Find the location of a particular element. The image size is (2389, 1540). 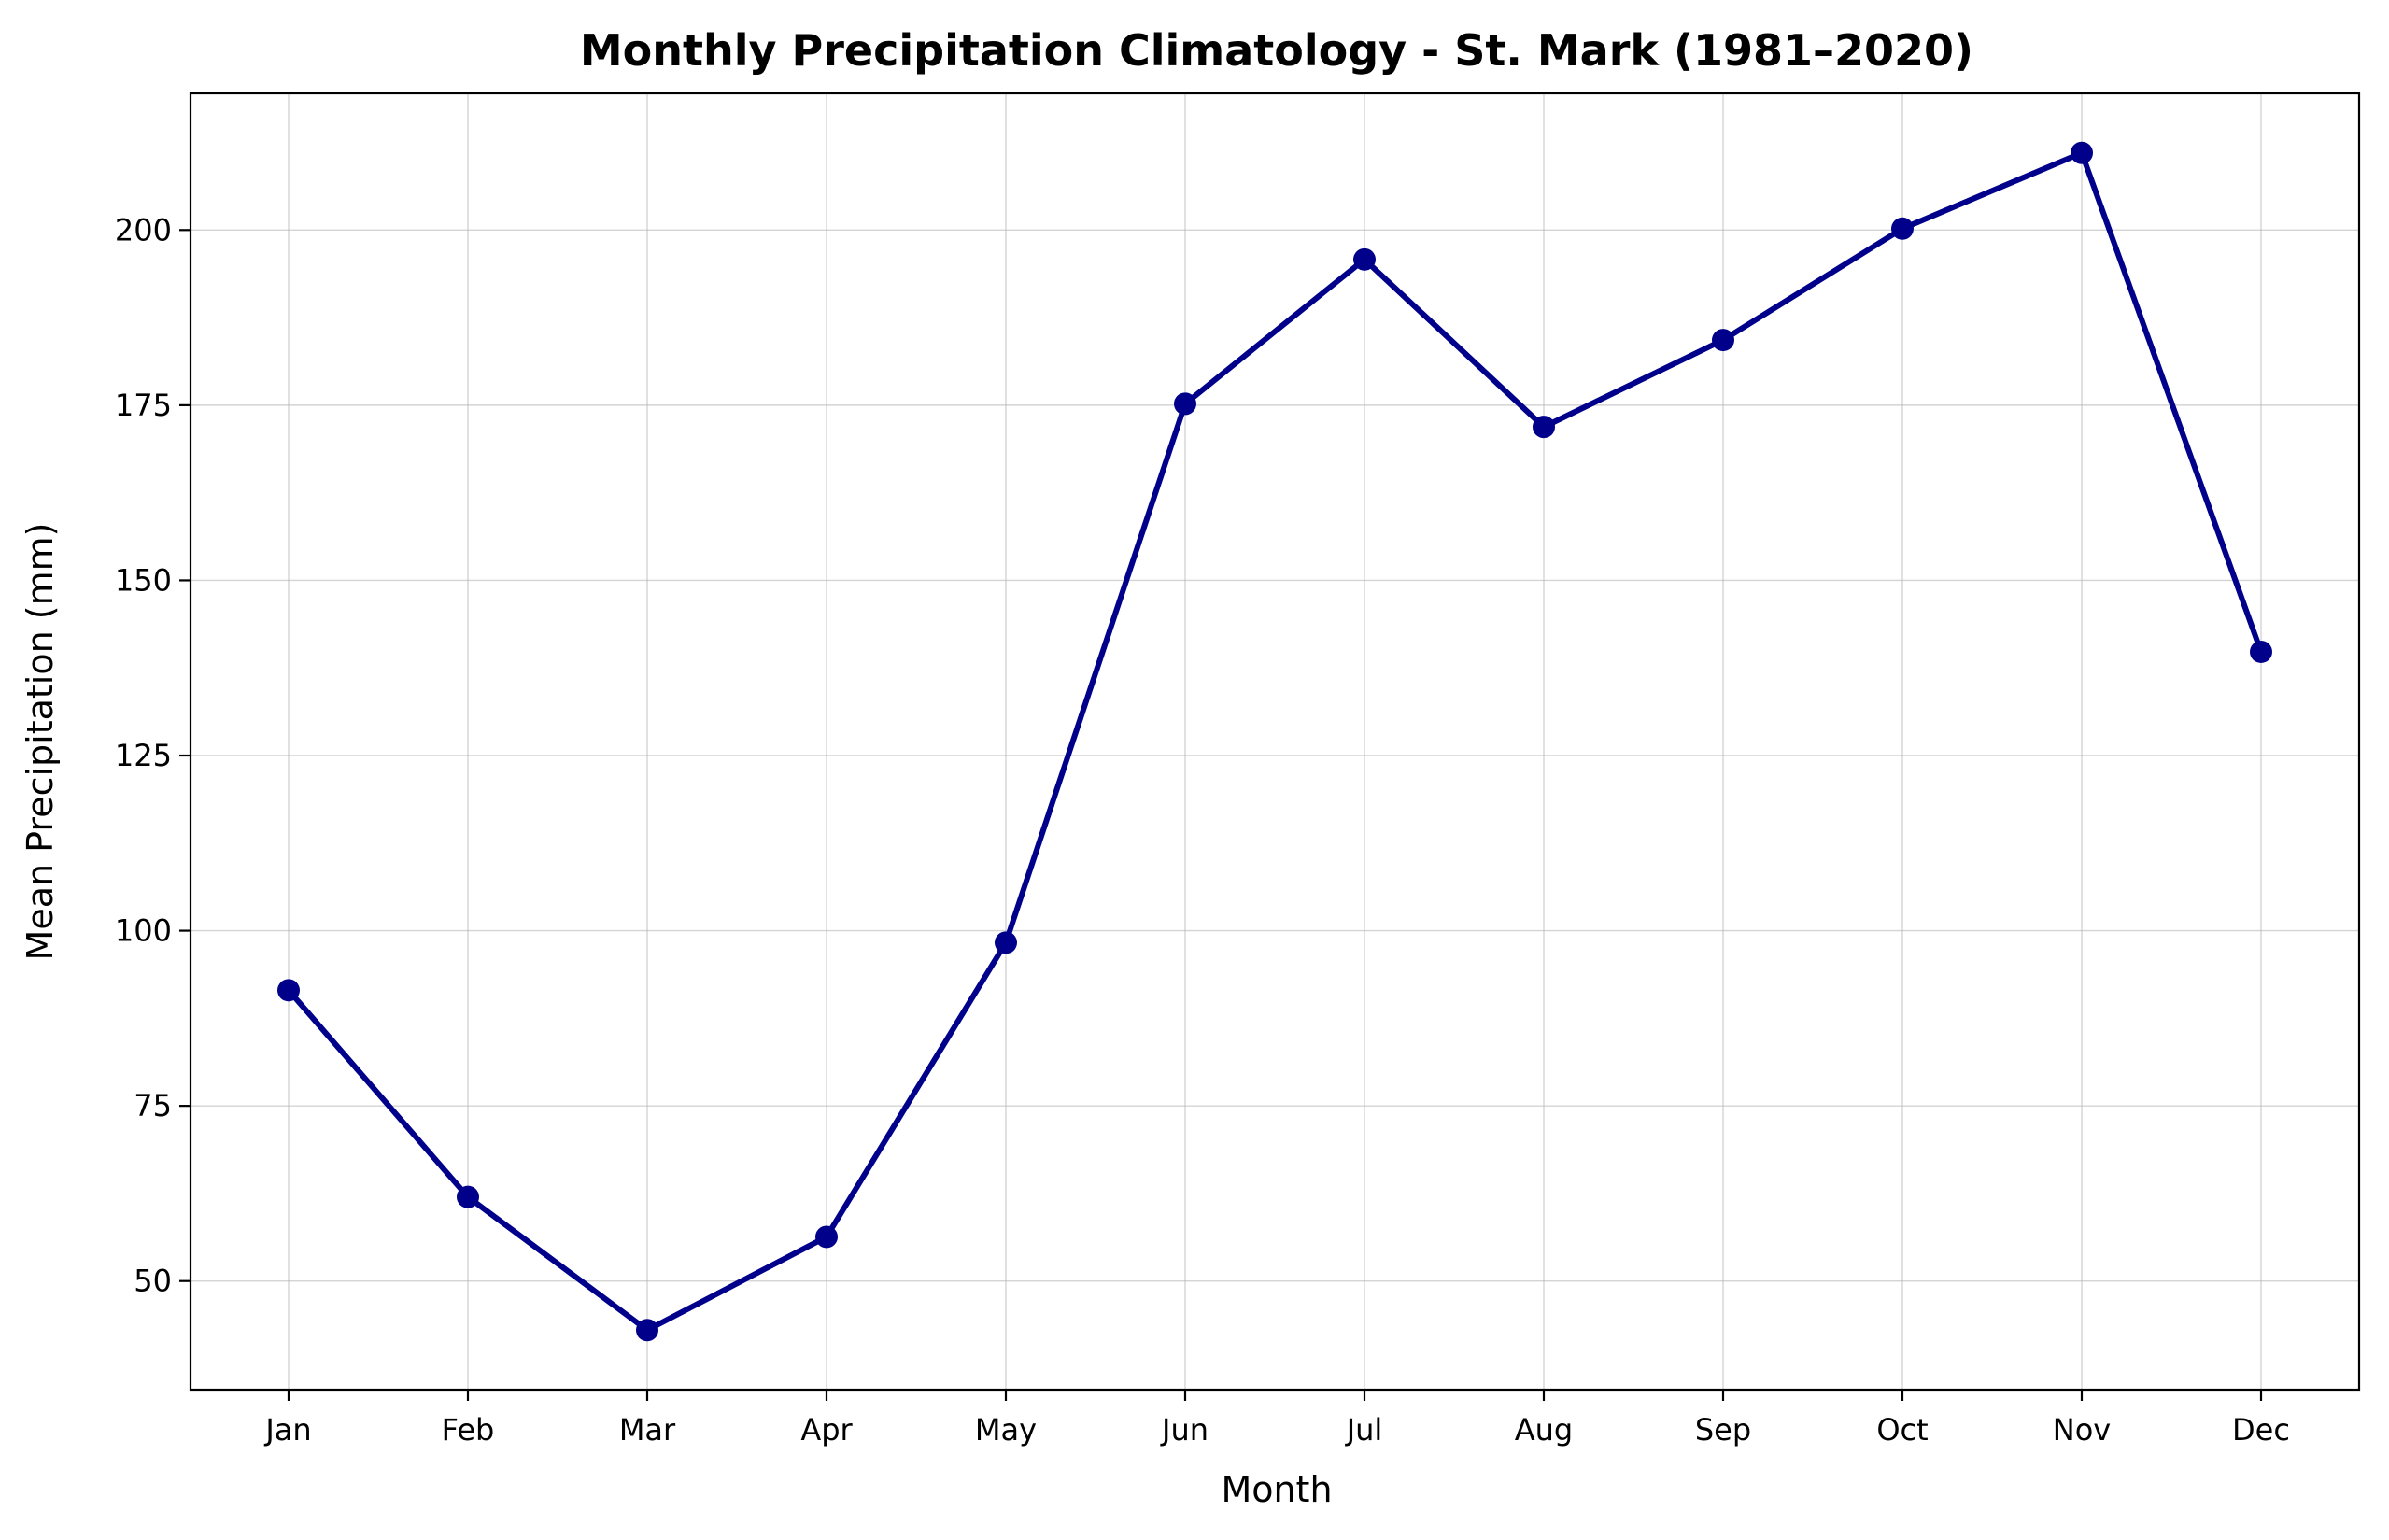

data-point-oct is located at coordinates (1903, 228).